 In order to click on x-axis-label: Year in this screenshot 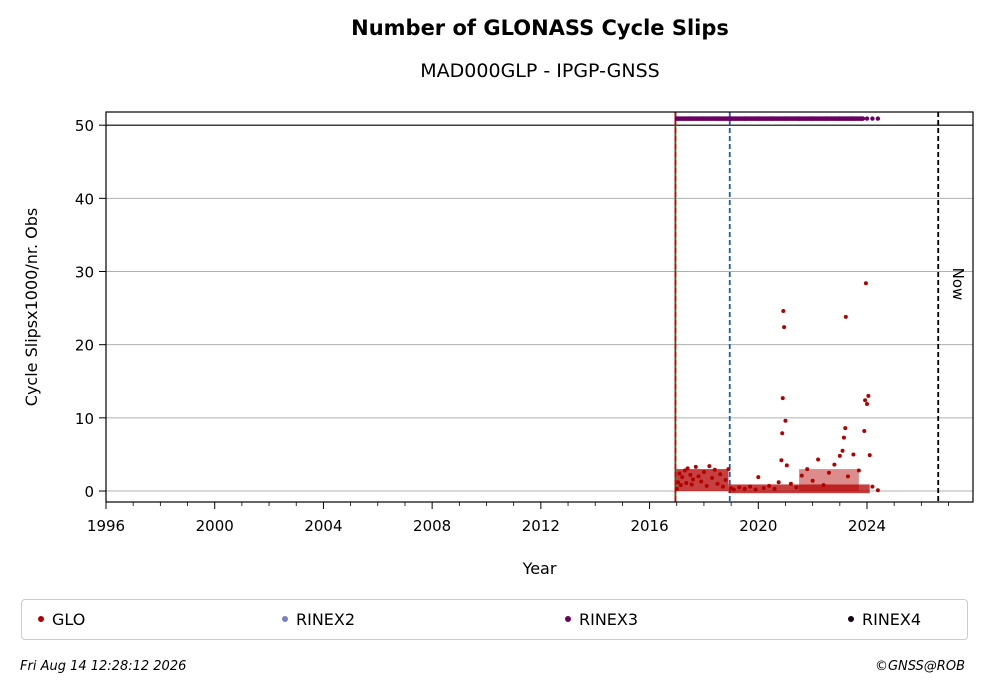, I will do `click(539, 568)`.